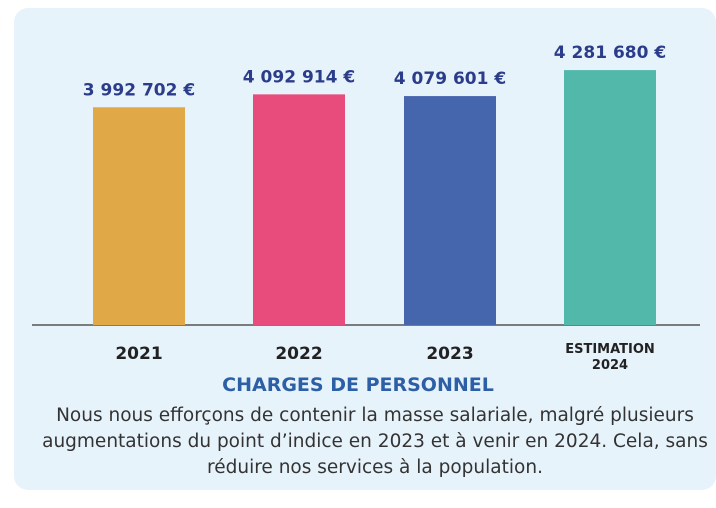 The width and height of the screenshot is (716, 508). I want to click on x-tick-label: 2021, so click(139, 354).